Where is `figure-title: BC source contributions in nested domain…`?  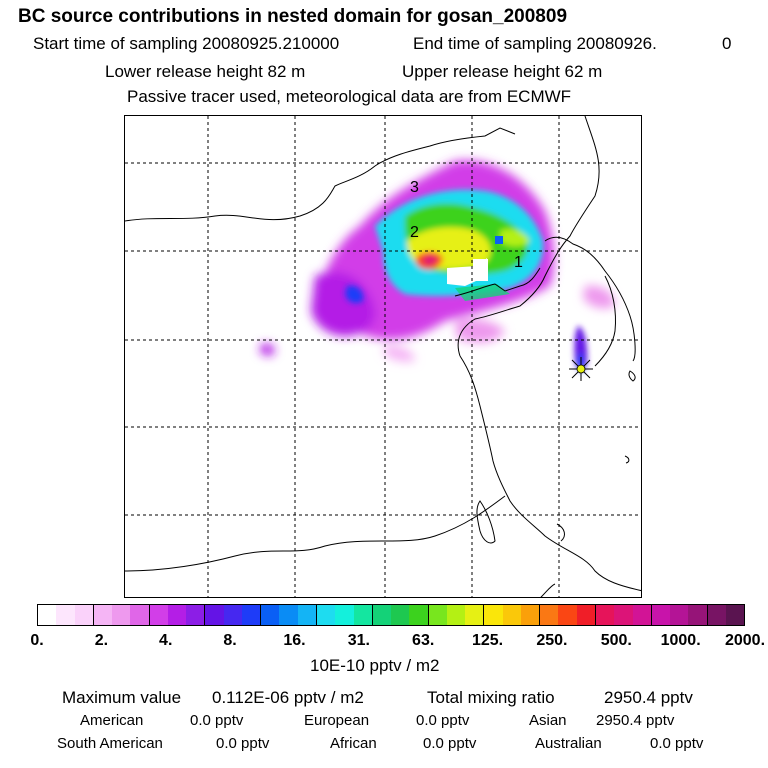 figure-title: BC source contributions in nested domain… is located at coordinates (293, 16).